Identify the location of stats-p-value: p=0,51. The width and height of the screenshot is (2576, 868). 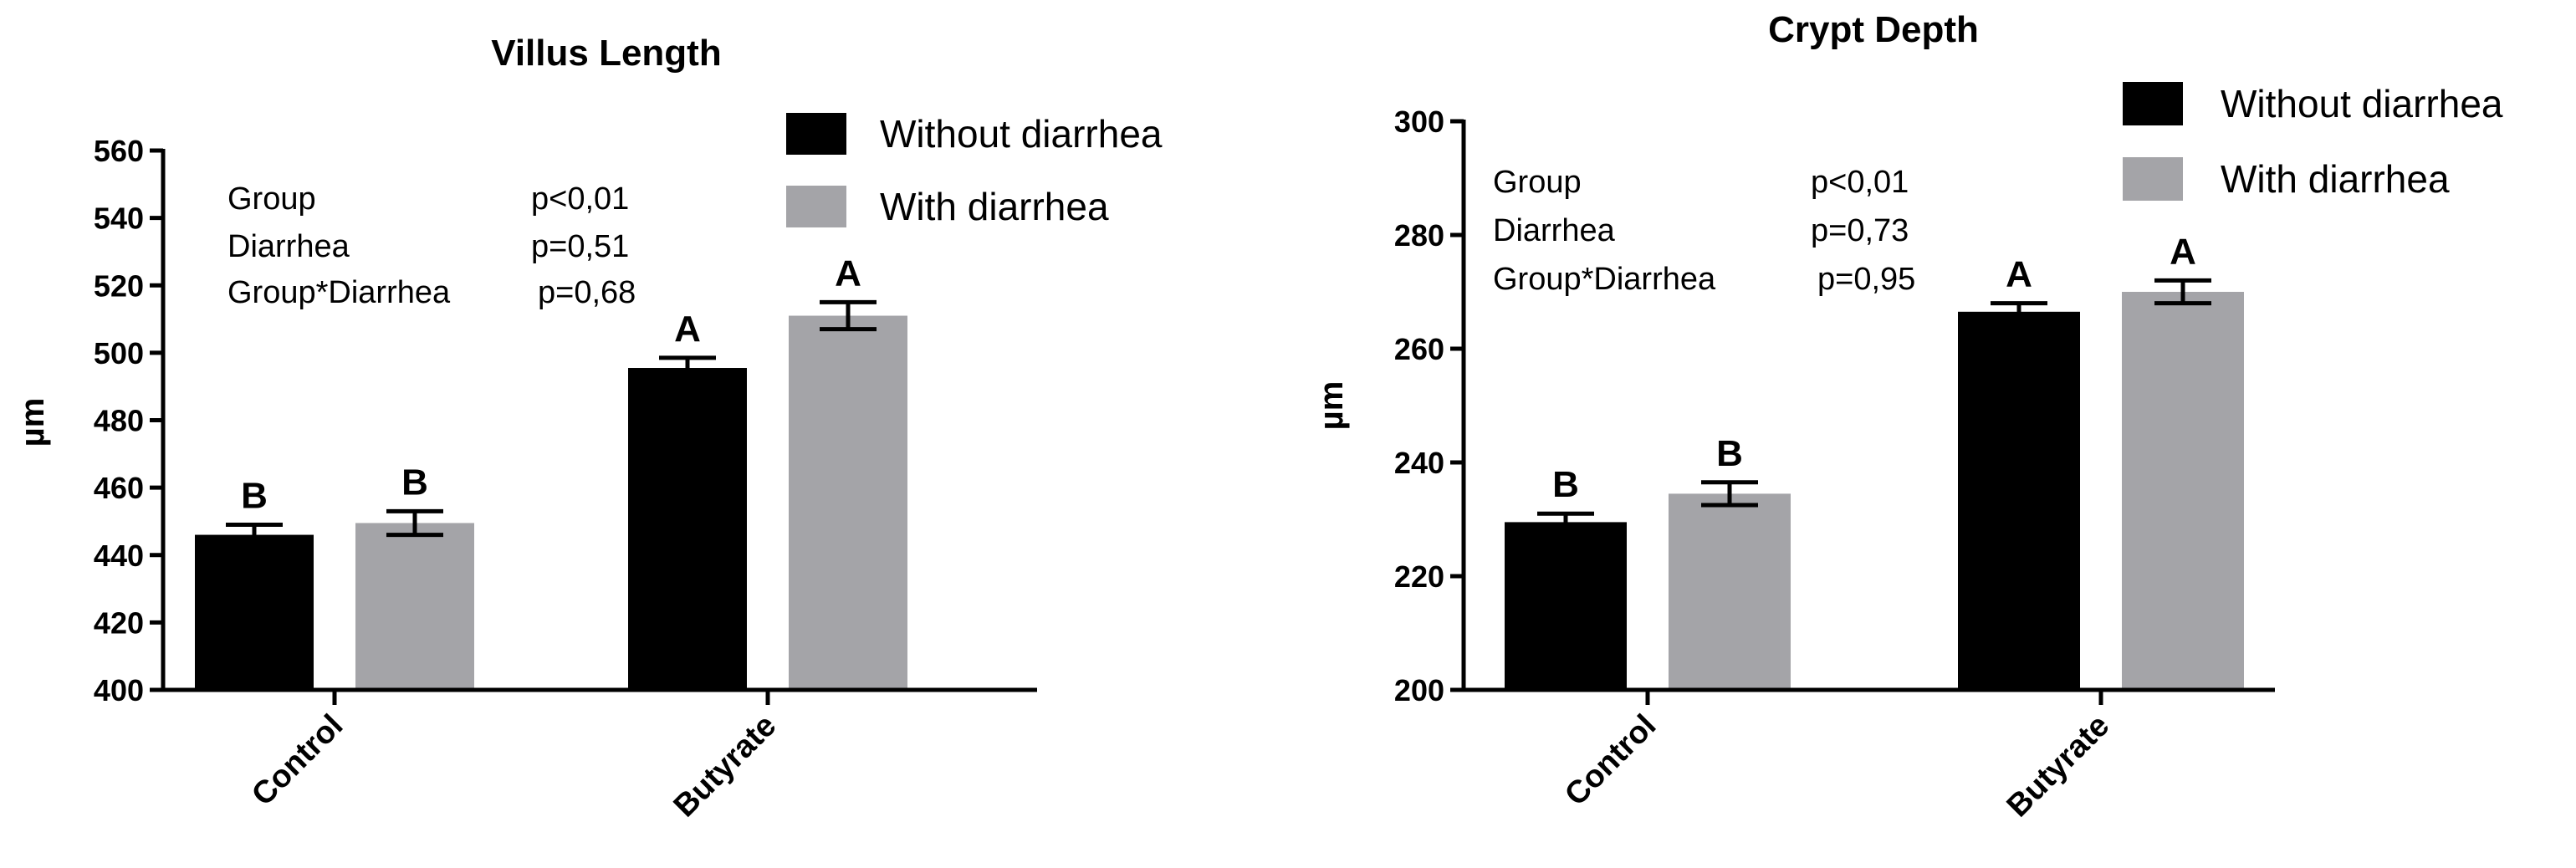
(580, 246).